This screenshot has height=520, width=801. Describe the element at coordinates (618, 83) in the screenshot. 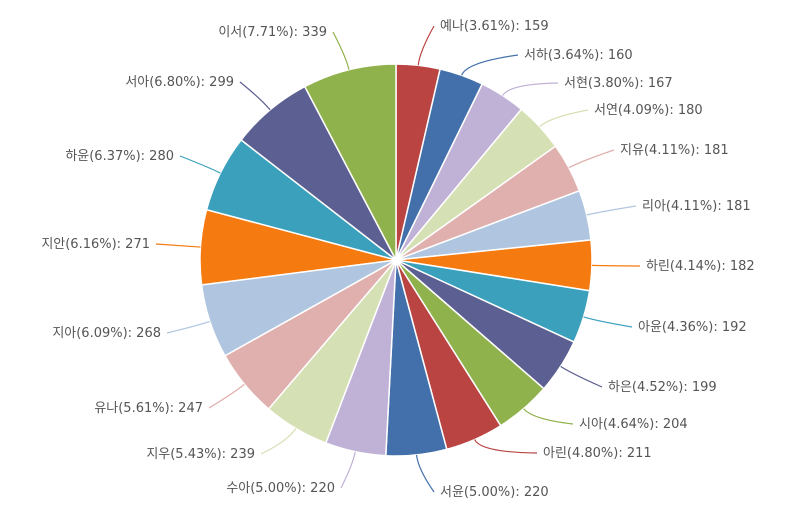

I see `slice-label-서현: 서현(3.80%): 167` at that location.